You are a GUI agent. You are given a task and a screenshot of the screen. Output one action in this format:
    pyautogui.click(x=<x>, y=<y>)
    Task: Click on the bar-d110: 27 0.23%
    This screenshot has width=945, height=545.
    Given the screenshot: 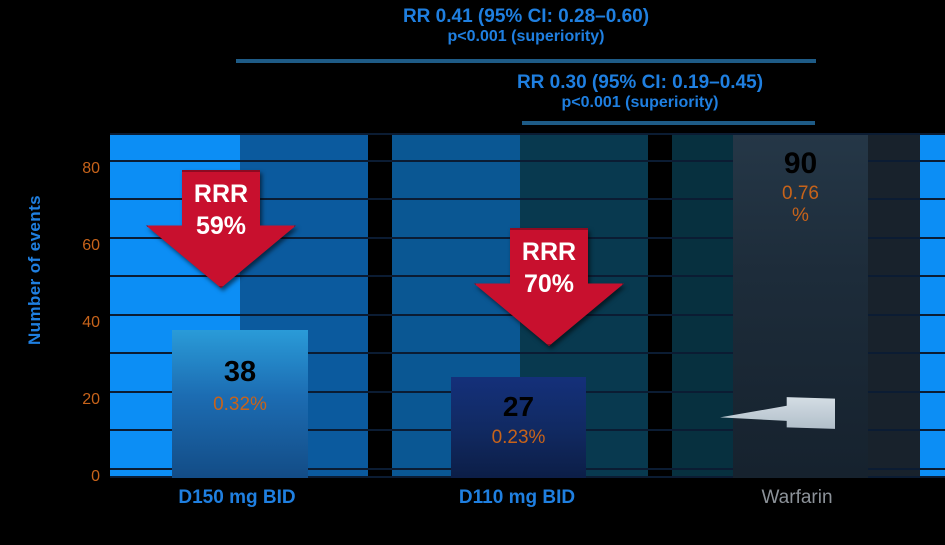 What is the action you would take?
    pyautogui.click(x=518, y=427)
    